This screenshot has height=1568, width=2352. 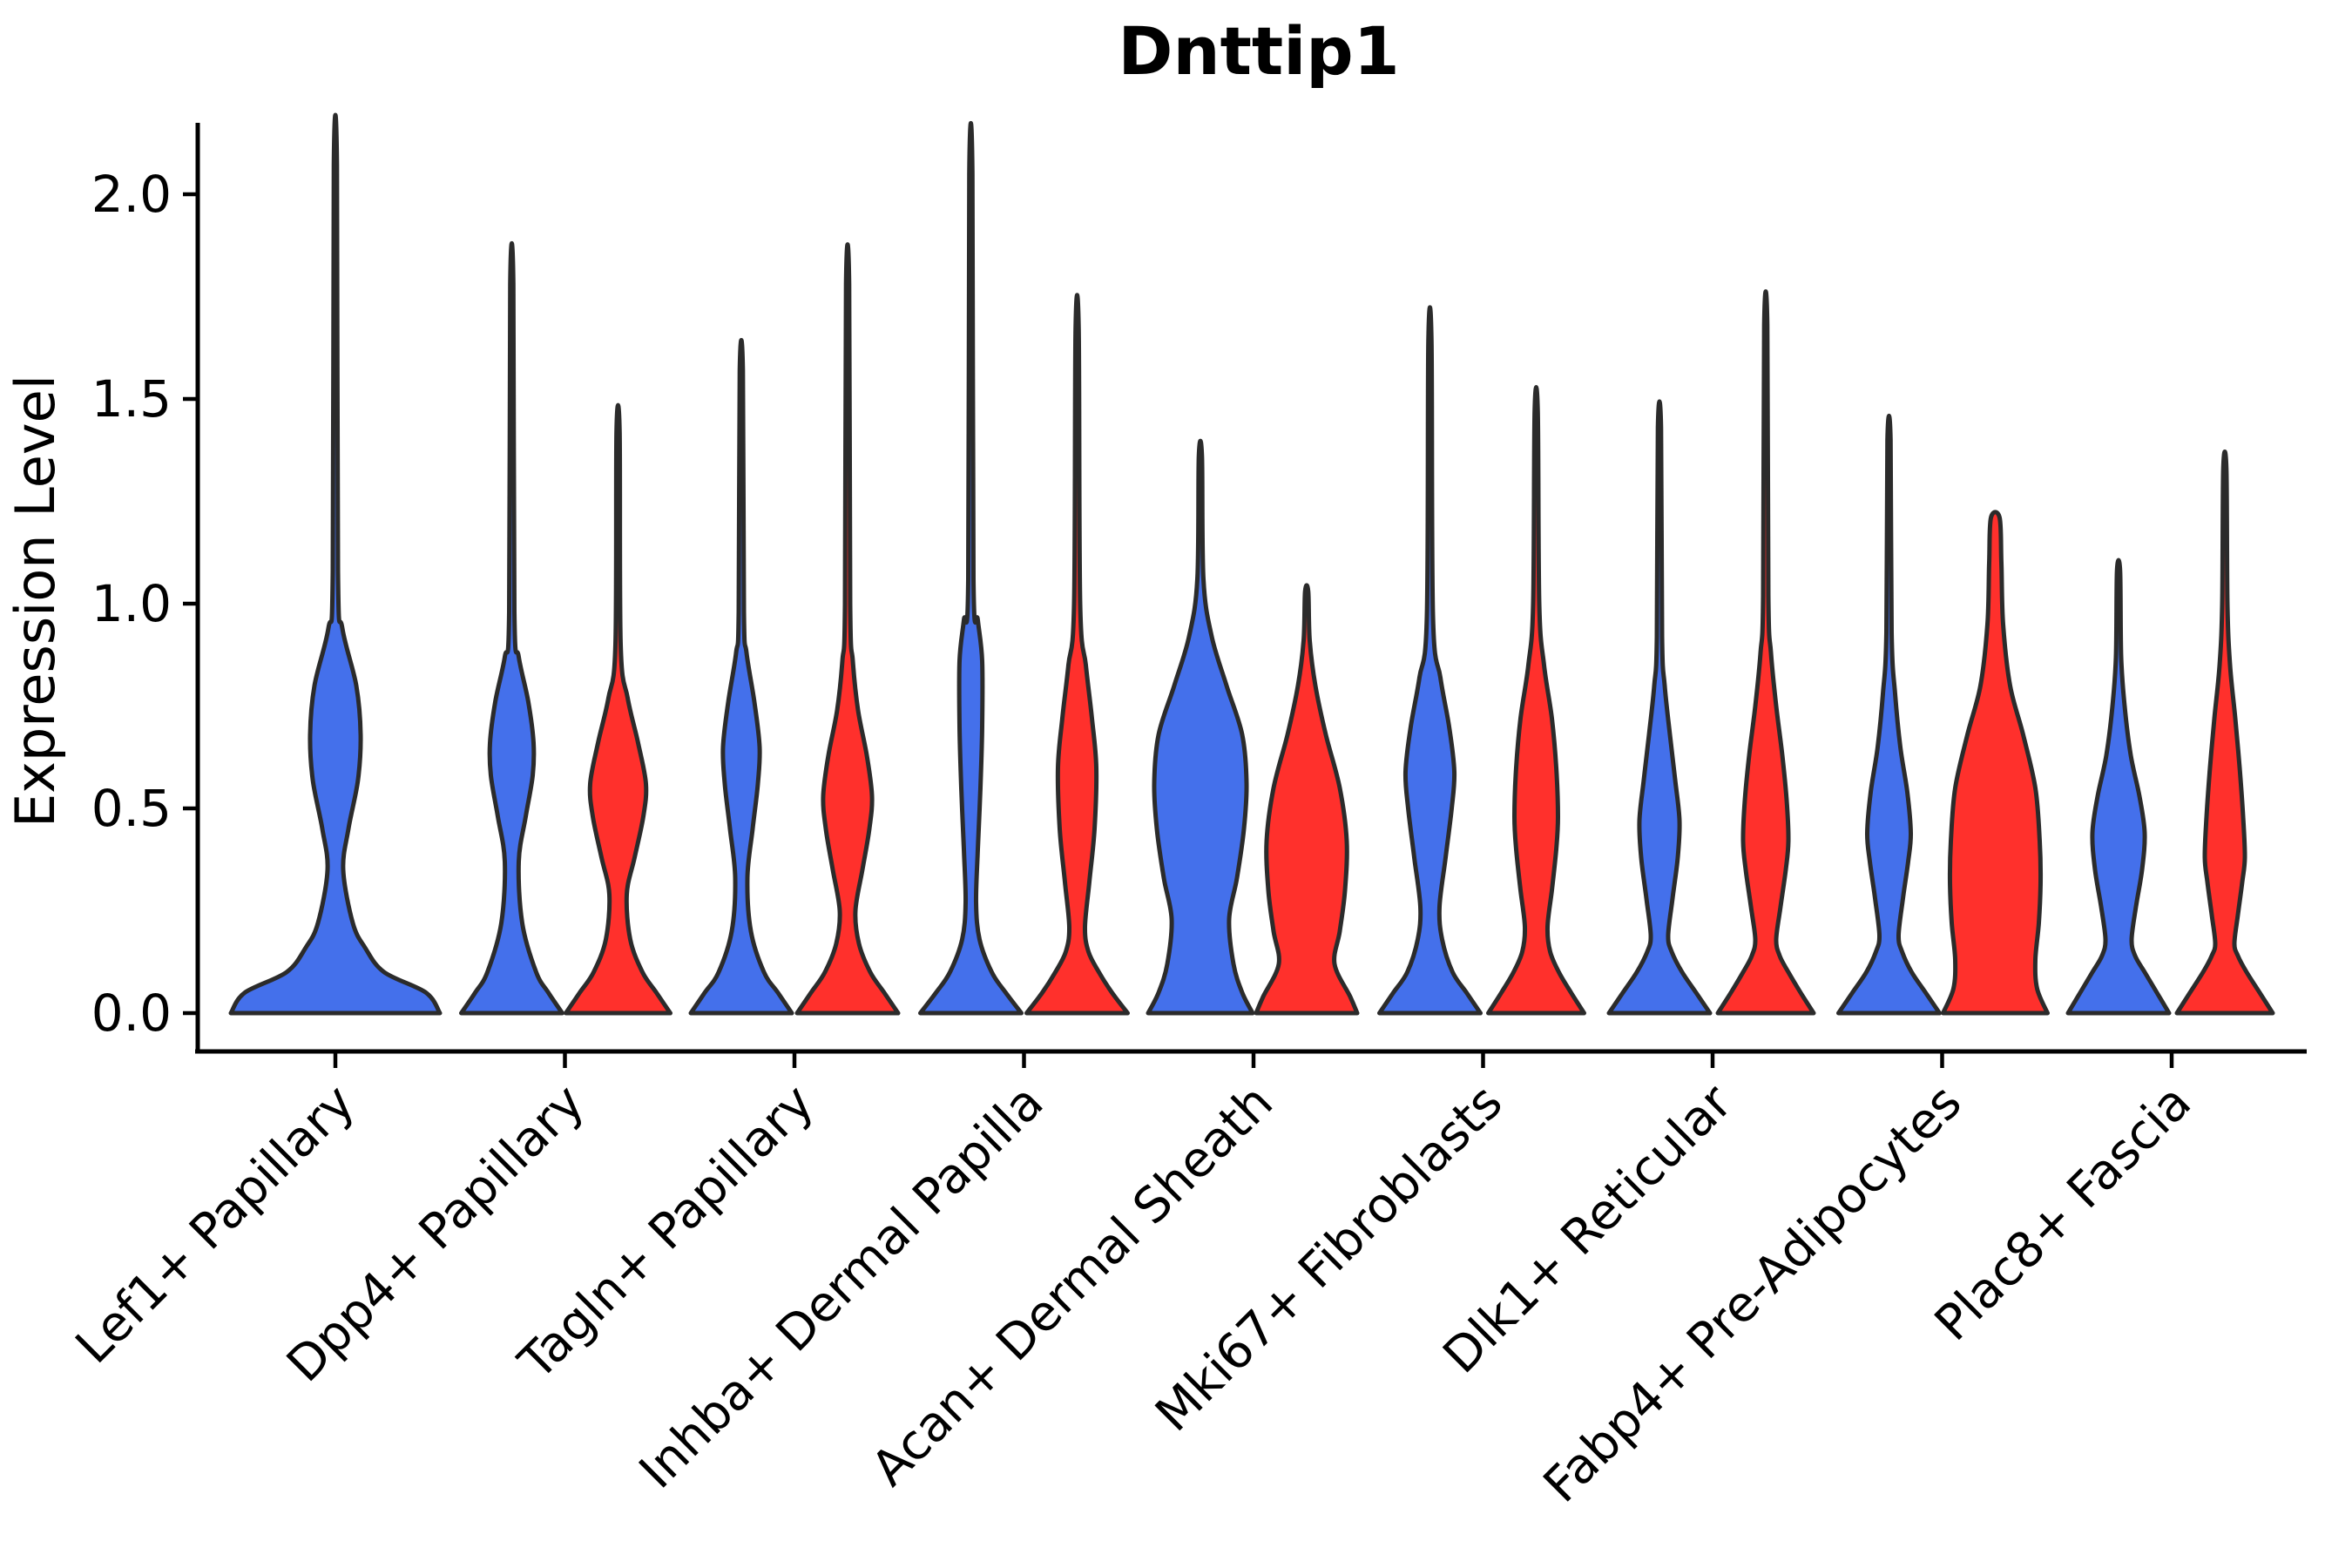 I want to click on y-tick-label: 0.5, so click(x=131, y=808).